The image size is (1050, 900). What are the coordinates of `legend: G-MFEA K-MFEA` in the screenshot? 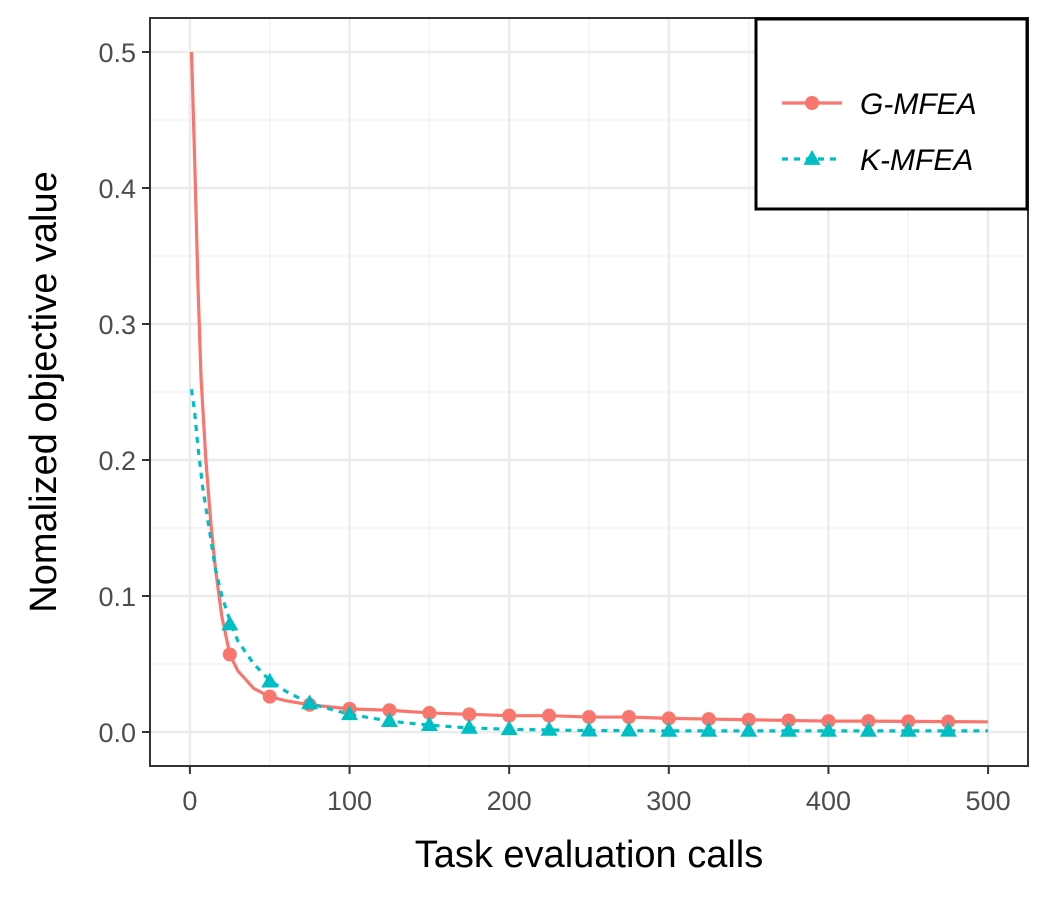 It's located at (891, 114).